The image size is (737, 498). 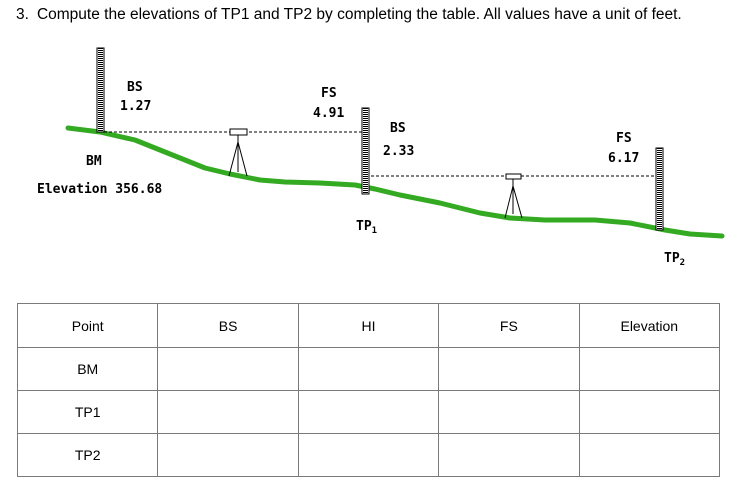 I want to click on header-point: Point, so click(x=87, y=325).